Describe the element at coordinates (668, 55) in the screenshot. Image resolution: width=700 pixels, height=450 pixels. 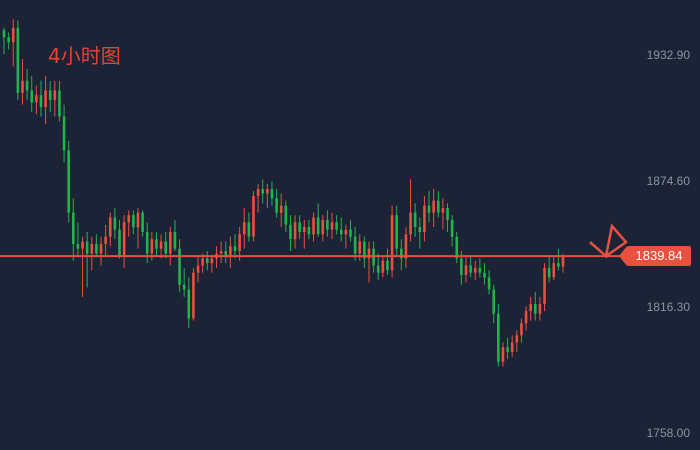
I see `y-tick-label: 1932.90` at that location.